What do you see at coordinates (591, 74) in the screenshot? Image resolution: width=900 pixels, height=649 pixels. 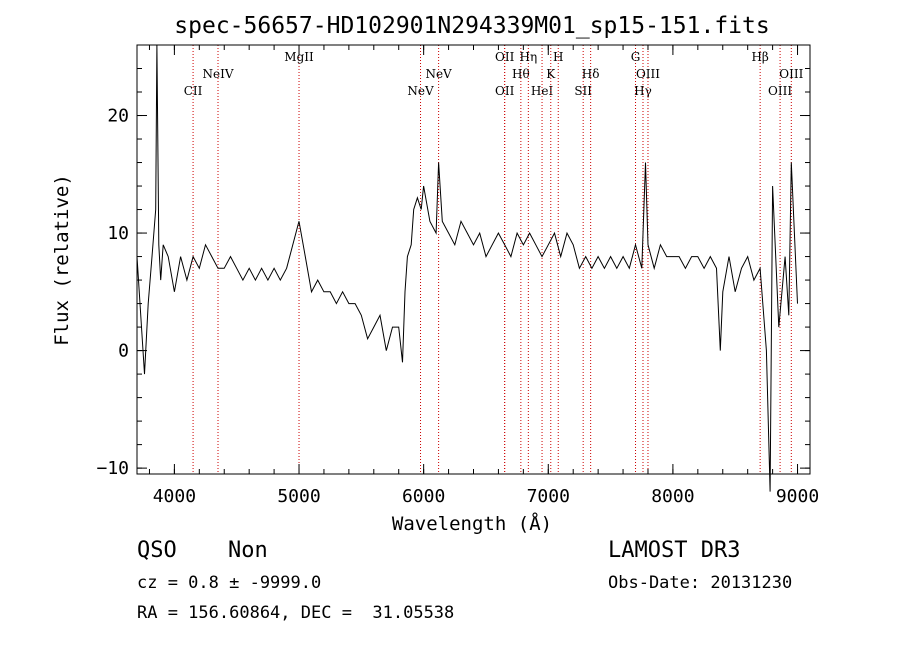 I see `line-label-13: Hδ` at bounding box center [591, 74].